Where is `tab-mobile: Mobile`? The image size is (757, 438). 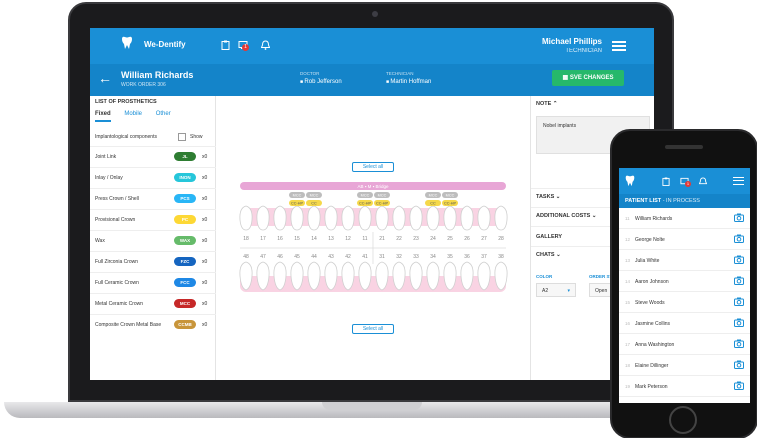 tab-mobile: Mobile is located at coordinates (133, 114).